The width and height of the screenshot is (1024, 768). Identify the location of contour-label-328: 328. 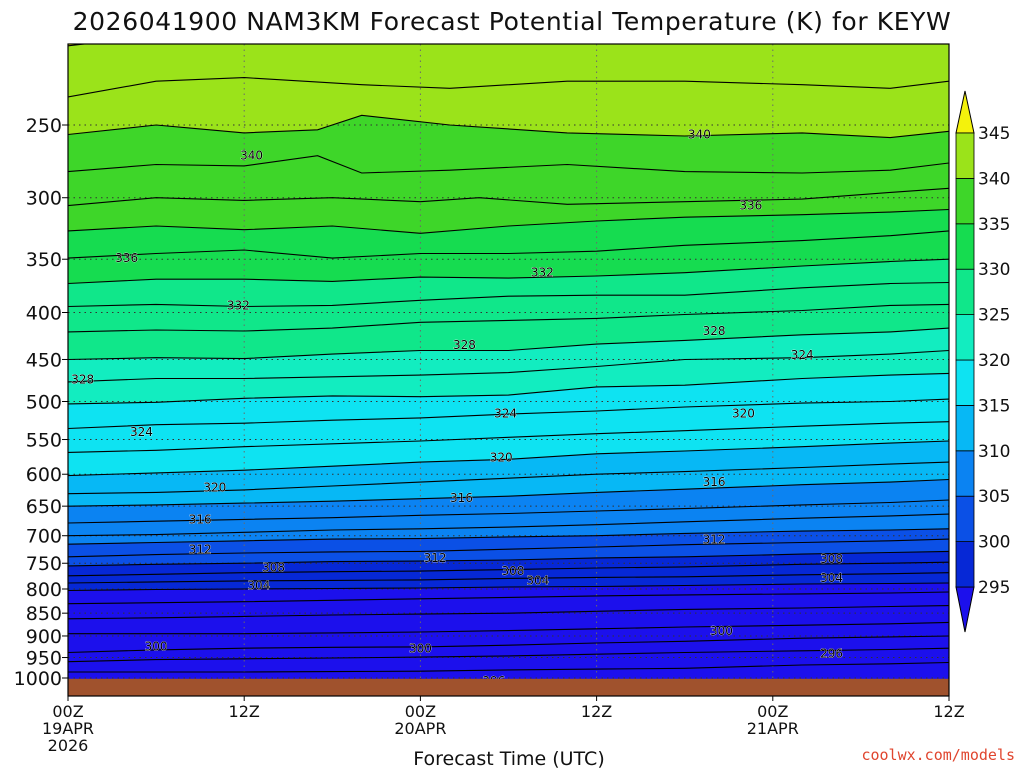
(464, 345).